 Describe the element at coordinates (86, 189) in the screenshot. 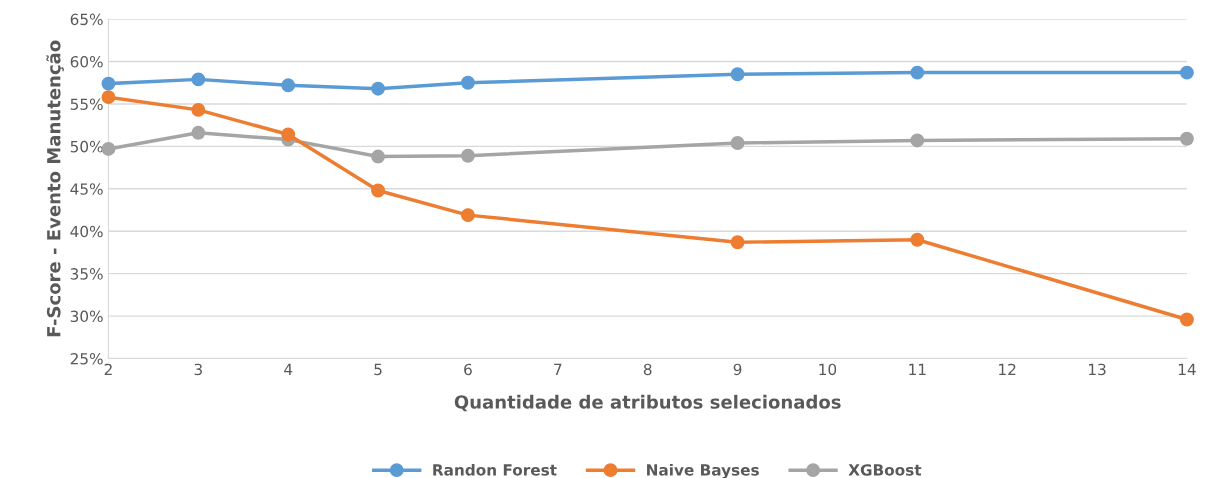

I see `y-tick-label: 45%` at that location.